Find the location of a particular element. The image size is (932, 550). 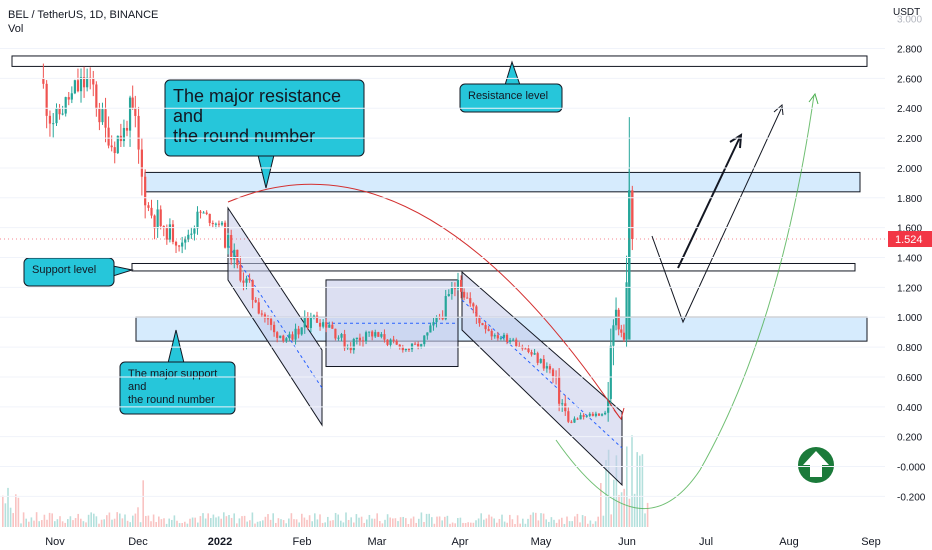

chart-title: BEL / TetherUS, 1D, BINANCE is located at coordinates (83, 15).